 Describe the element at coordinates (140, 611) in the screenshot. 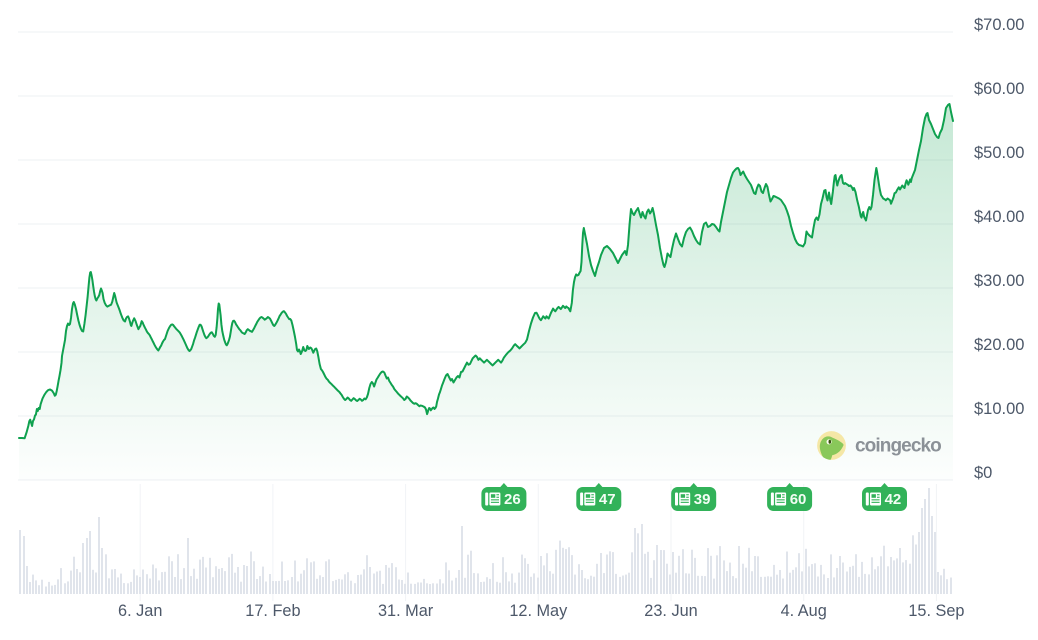

I see `svg-text: 6. Jan` at that location.